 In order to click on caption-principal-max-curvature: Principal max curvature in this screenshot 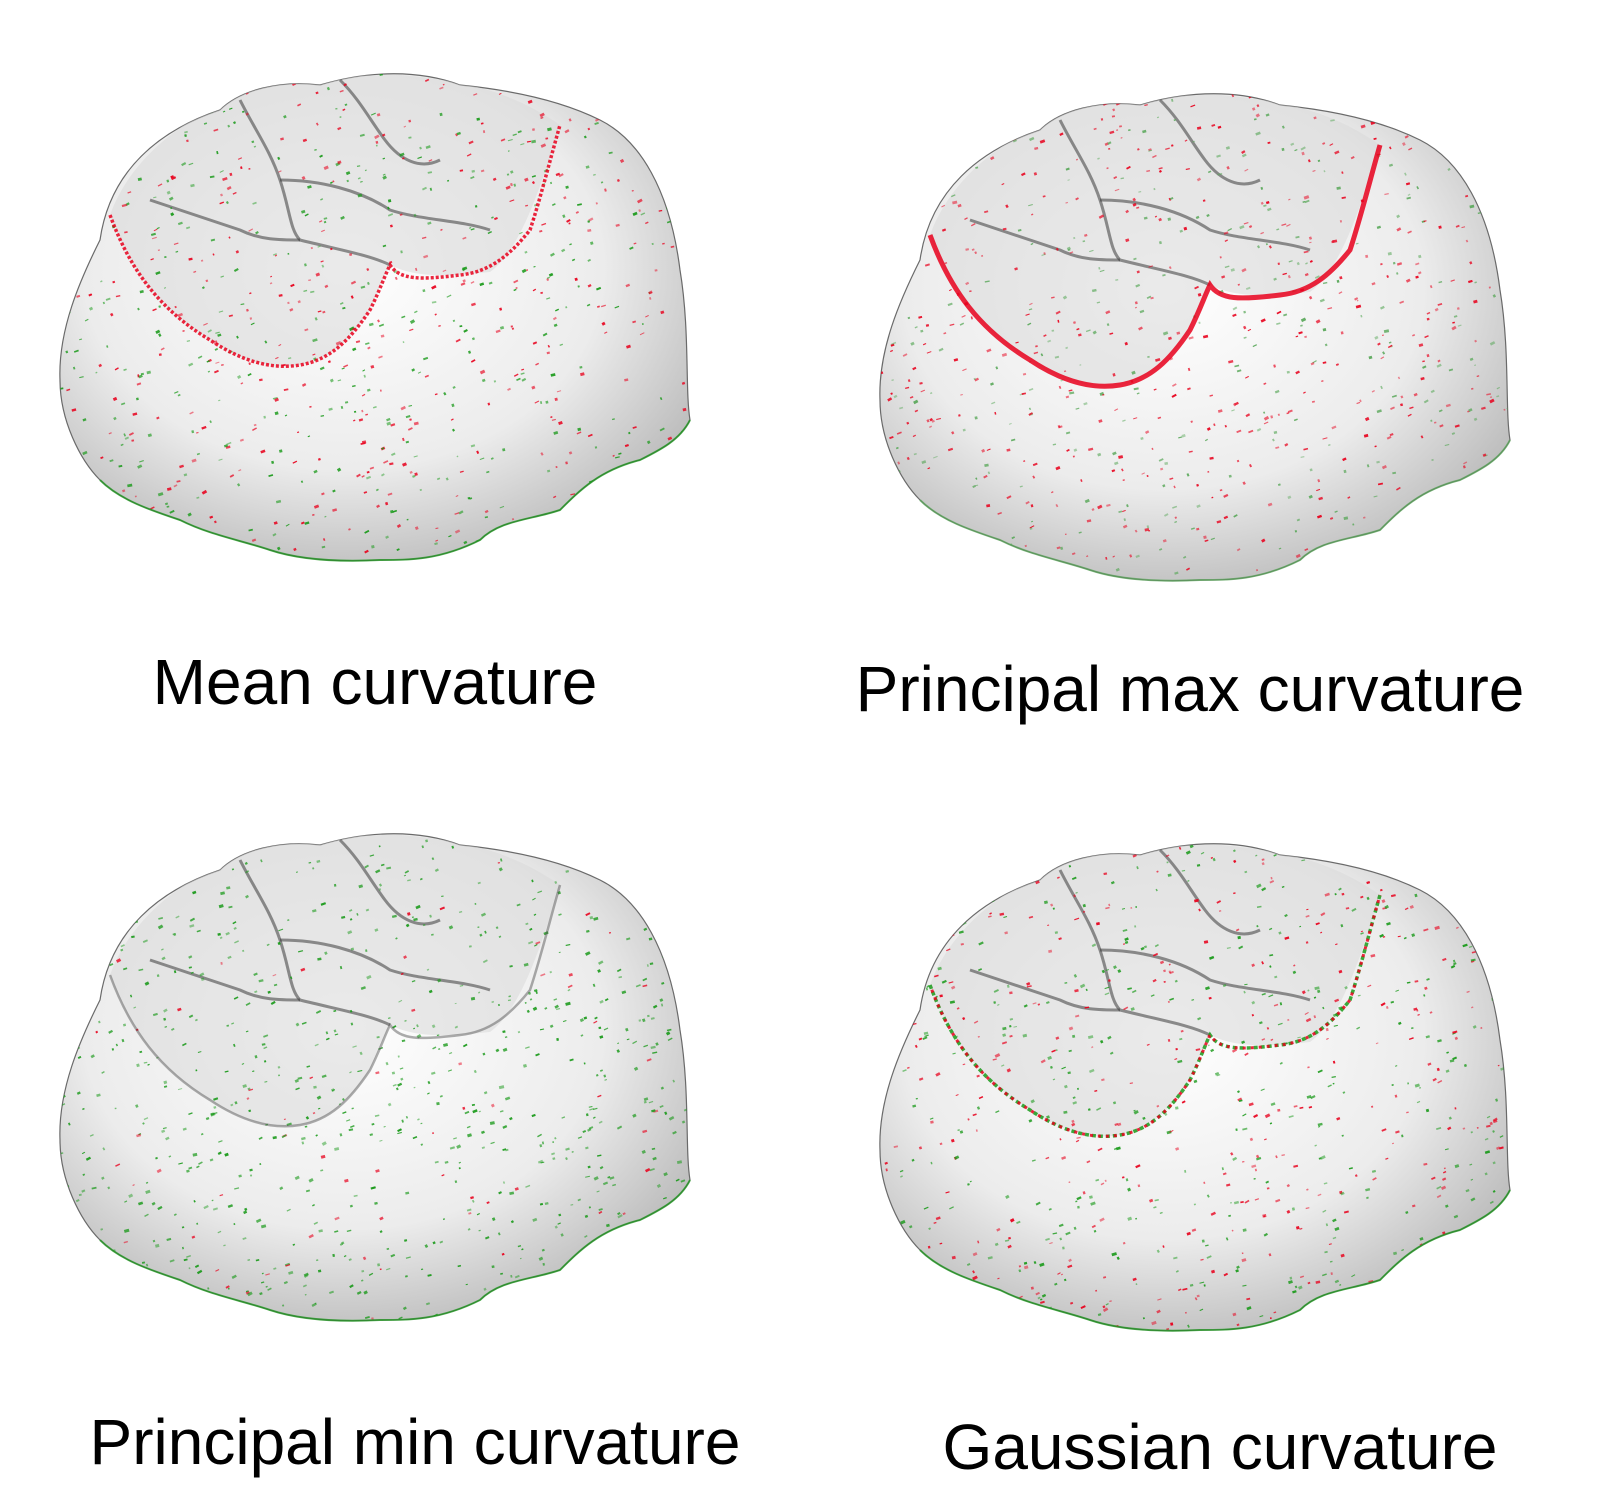, I will do `click(1190, 689)`.